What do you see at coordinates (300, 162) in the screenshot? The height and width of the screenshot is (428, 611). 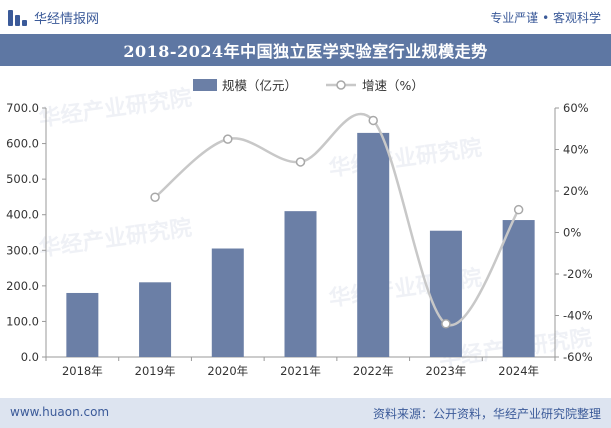 I see `growth-point-2021年` at bounding box center [300, 162].